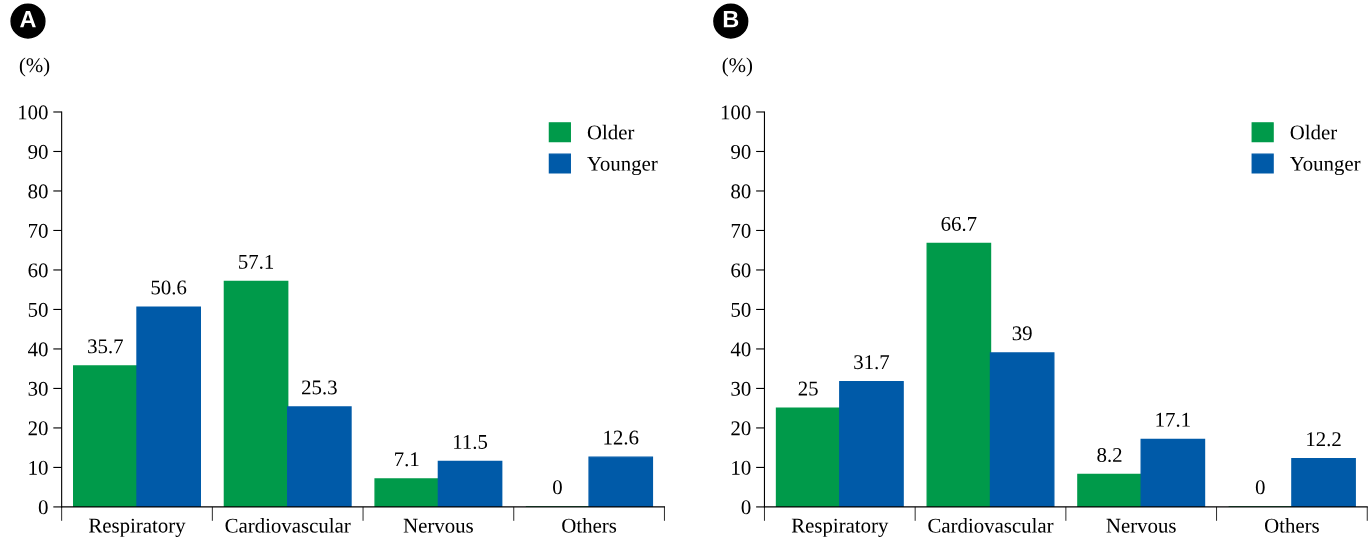  Describe the element at coordinates (407, 459) in the screenshot. I see `data-label: 7.1` at that location.